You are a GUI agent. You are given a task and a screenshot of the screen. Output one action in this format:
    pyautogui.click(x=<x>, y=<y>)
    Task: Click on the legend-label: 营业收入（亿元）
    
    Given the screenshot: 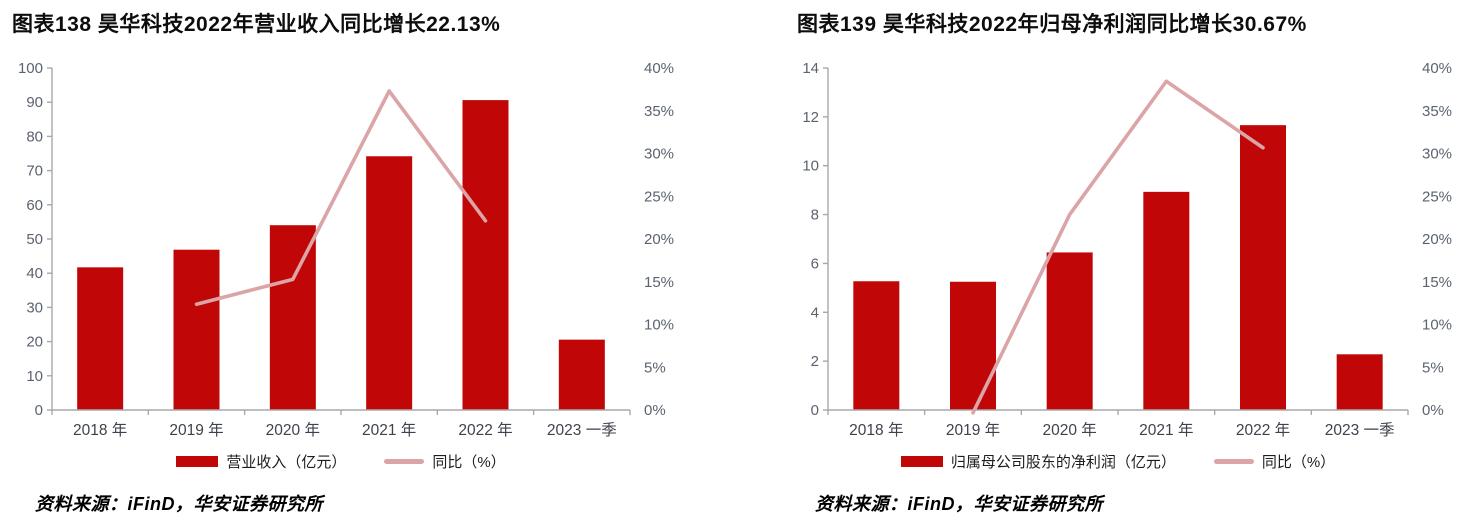 What is the action you would take?
    pyautogui.click(x=286, y=462)
    